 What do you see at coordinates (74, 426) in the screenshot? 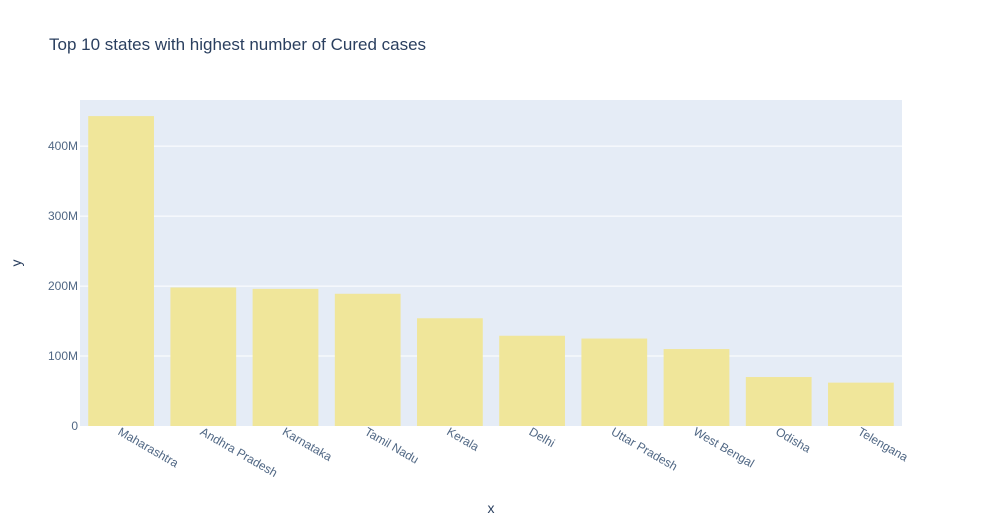
I see `y-tick-label: 0` at bounding box center [74, 426].